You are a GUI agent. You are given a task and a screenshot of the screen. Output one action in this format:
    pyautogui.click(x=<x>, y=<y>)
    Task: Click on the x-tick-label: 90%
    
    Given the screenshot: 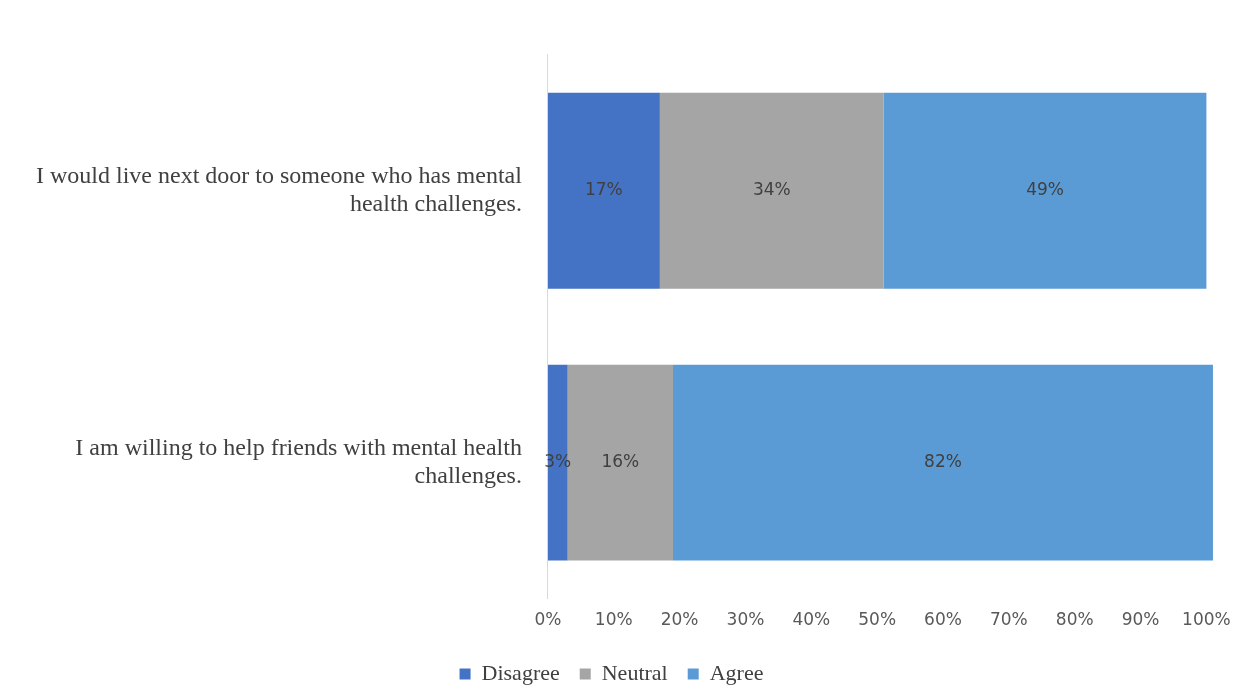 What is the action you would take?
    pyautogui.click(x=1140, y=619)
    